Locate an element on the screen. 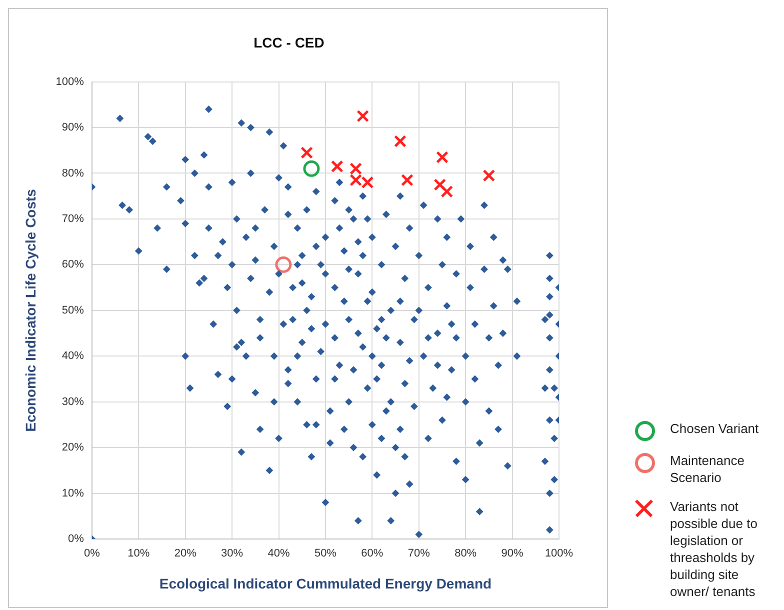 The width and height of the screenshot is (784, 610). x-tick-label: 20% is located at coordinates (185, 554).